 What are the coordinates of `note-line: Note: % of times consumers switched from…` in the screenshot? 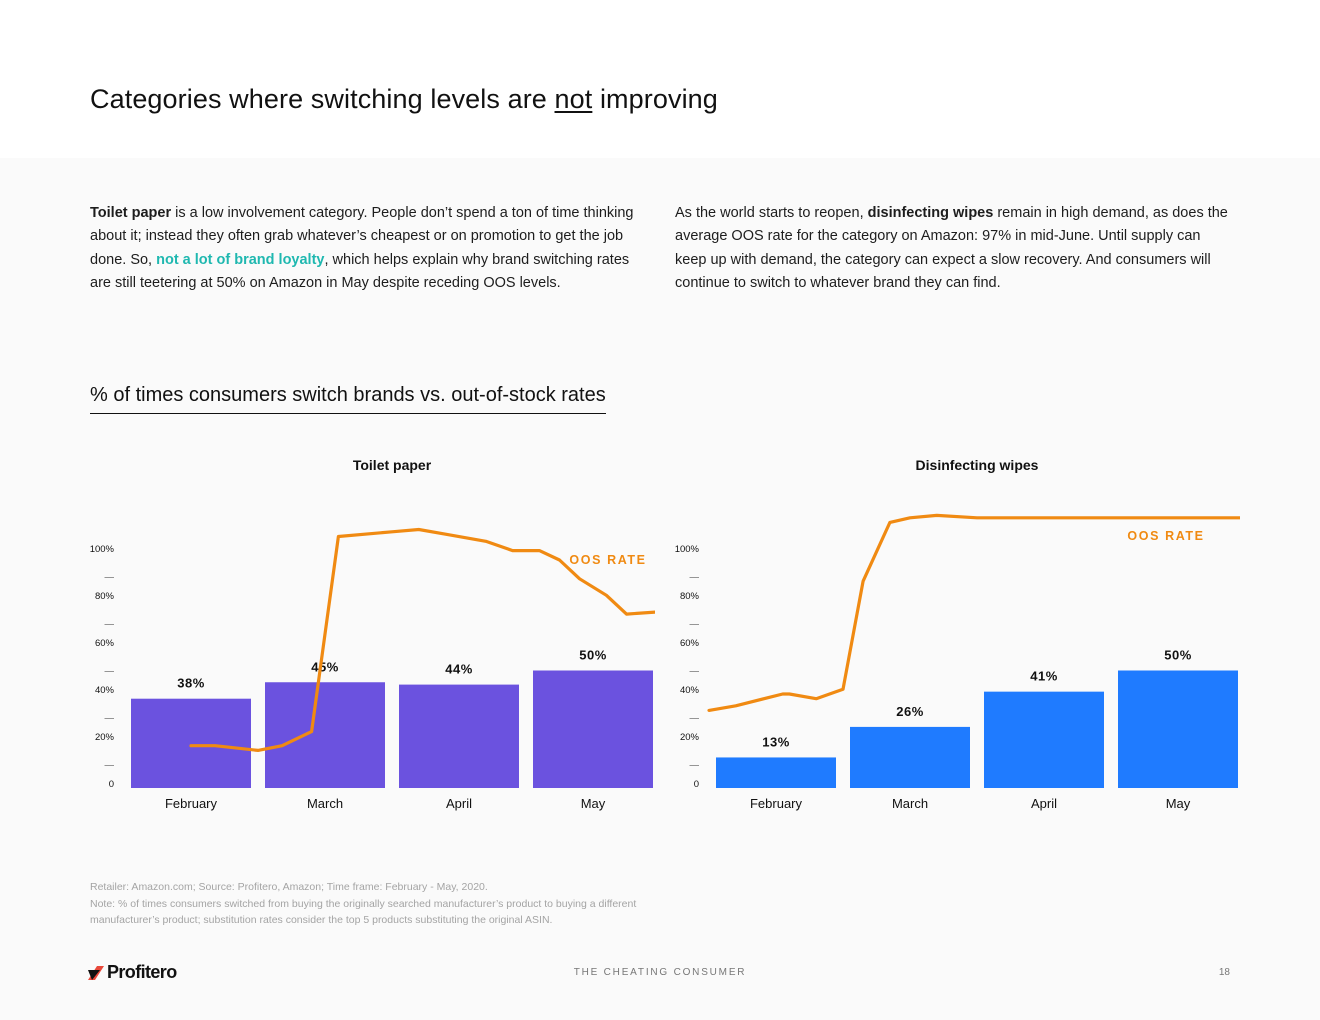 It's located at (363, 912).